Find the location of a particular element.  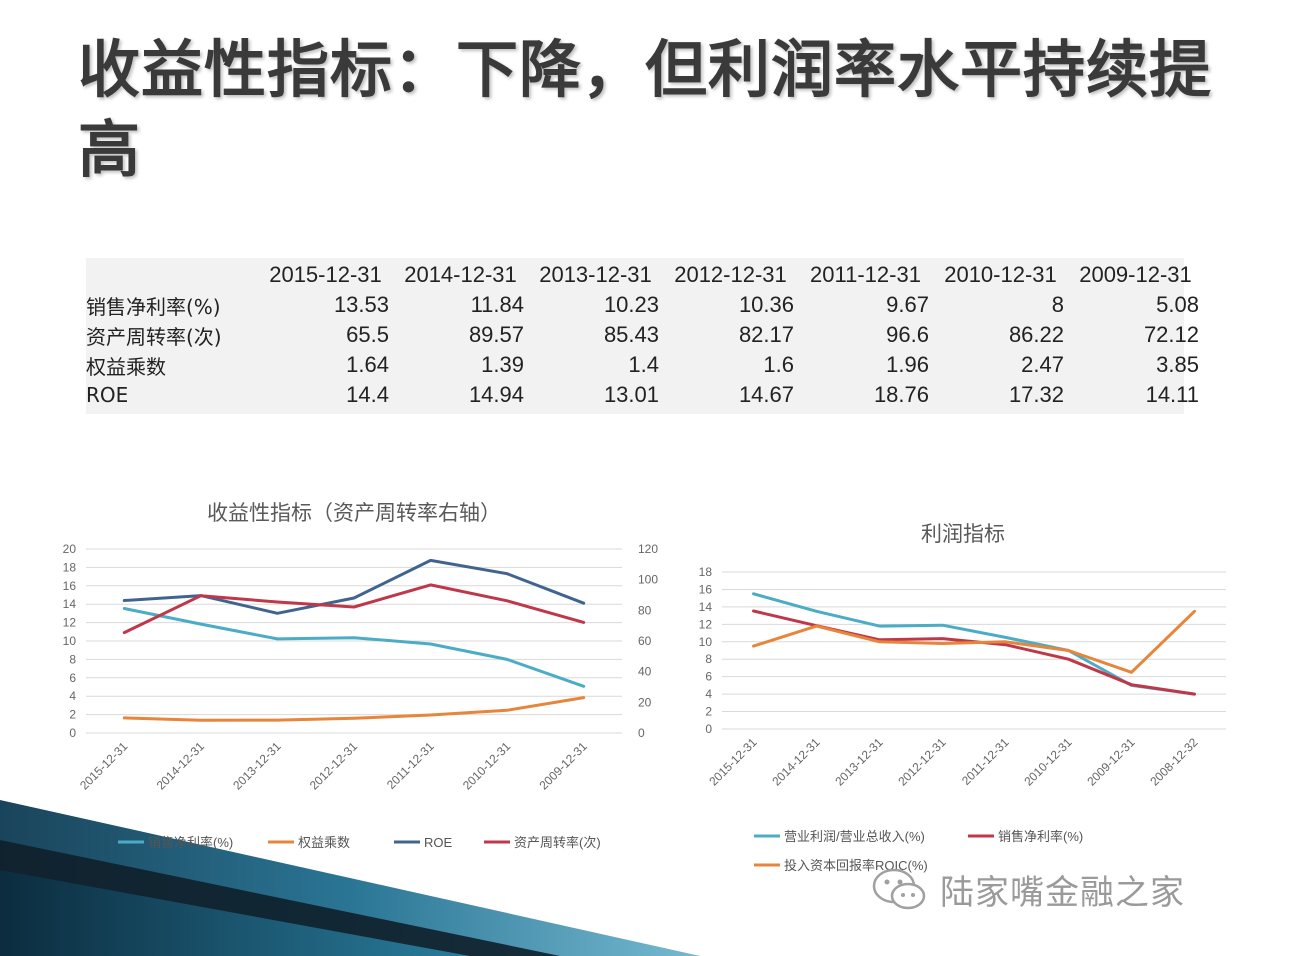

table-cell: 14.11 is located at coordinates (1172, 394).